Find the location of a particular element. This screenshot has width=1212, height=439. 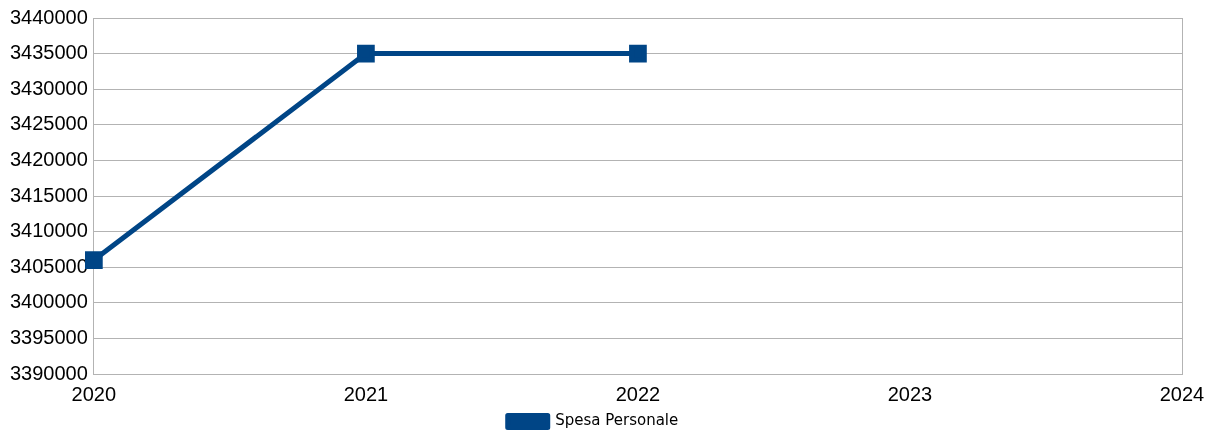

y-tick-label: 3420000 is located at coordinates (48, 158).